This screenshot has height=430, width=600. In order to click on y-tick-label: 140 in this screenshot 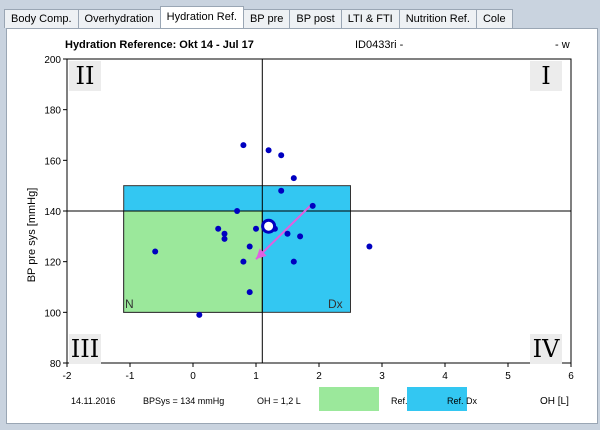, I will do `click(52, 212)`.